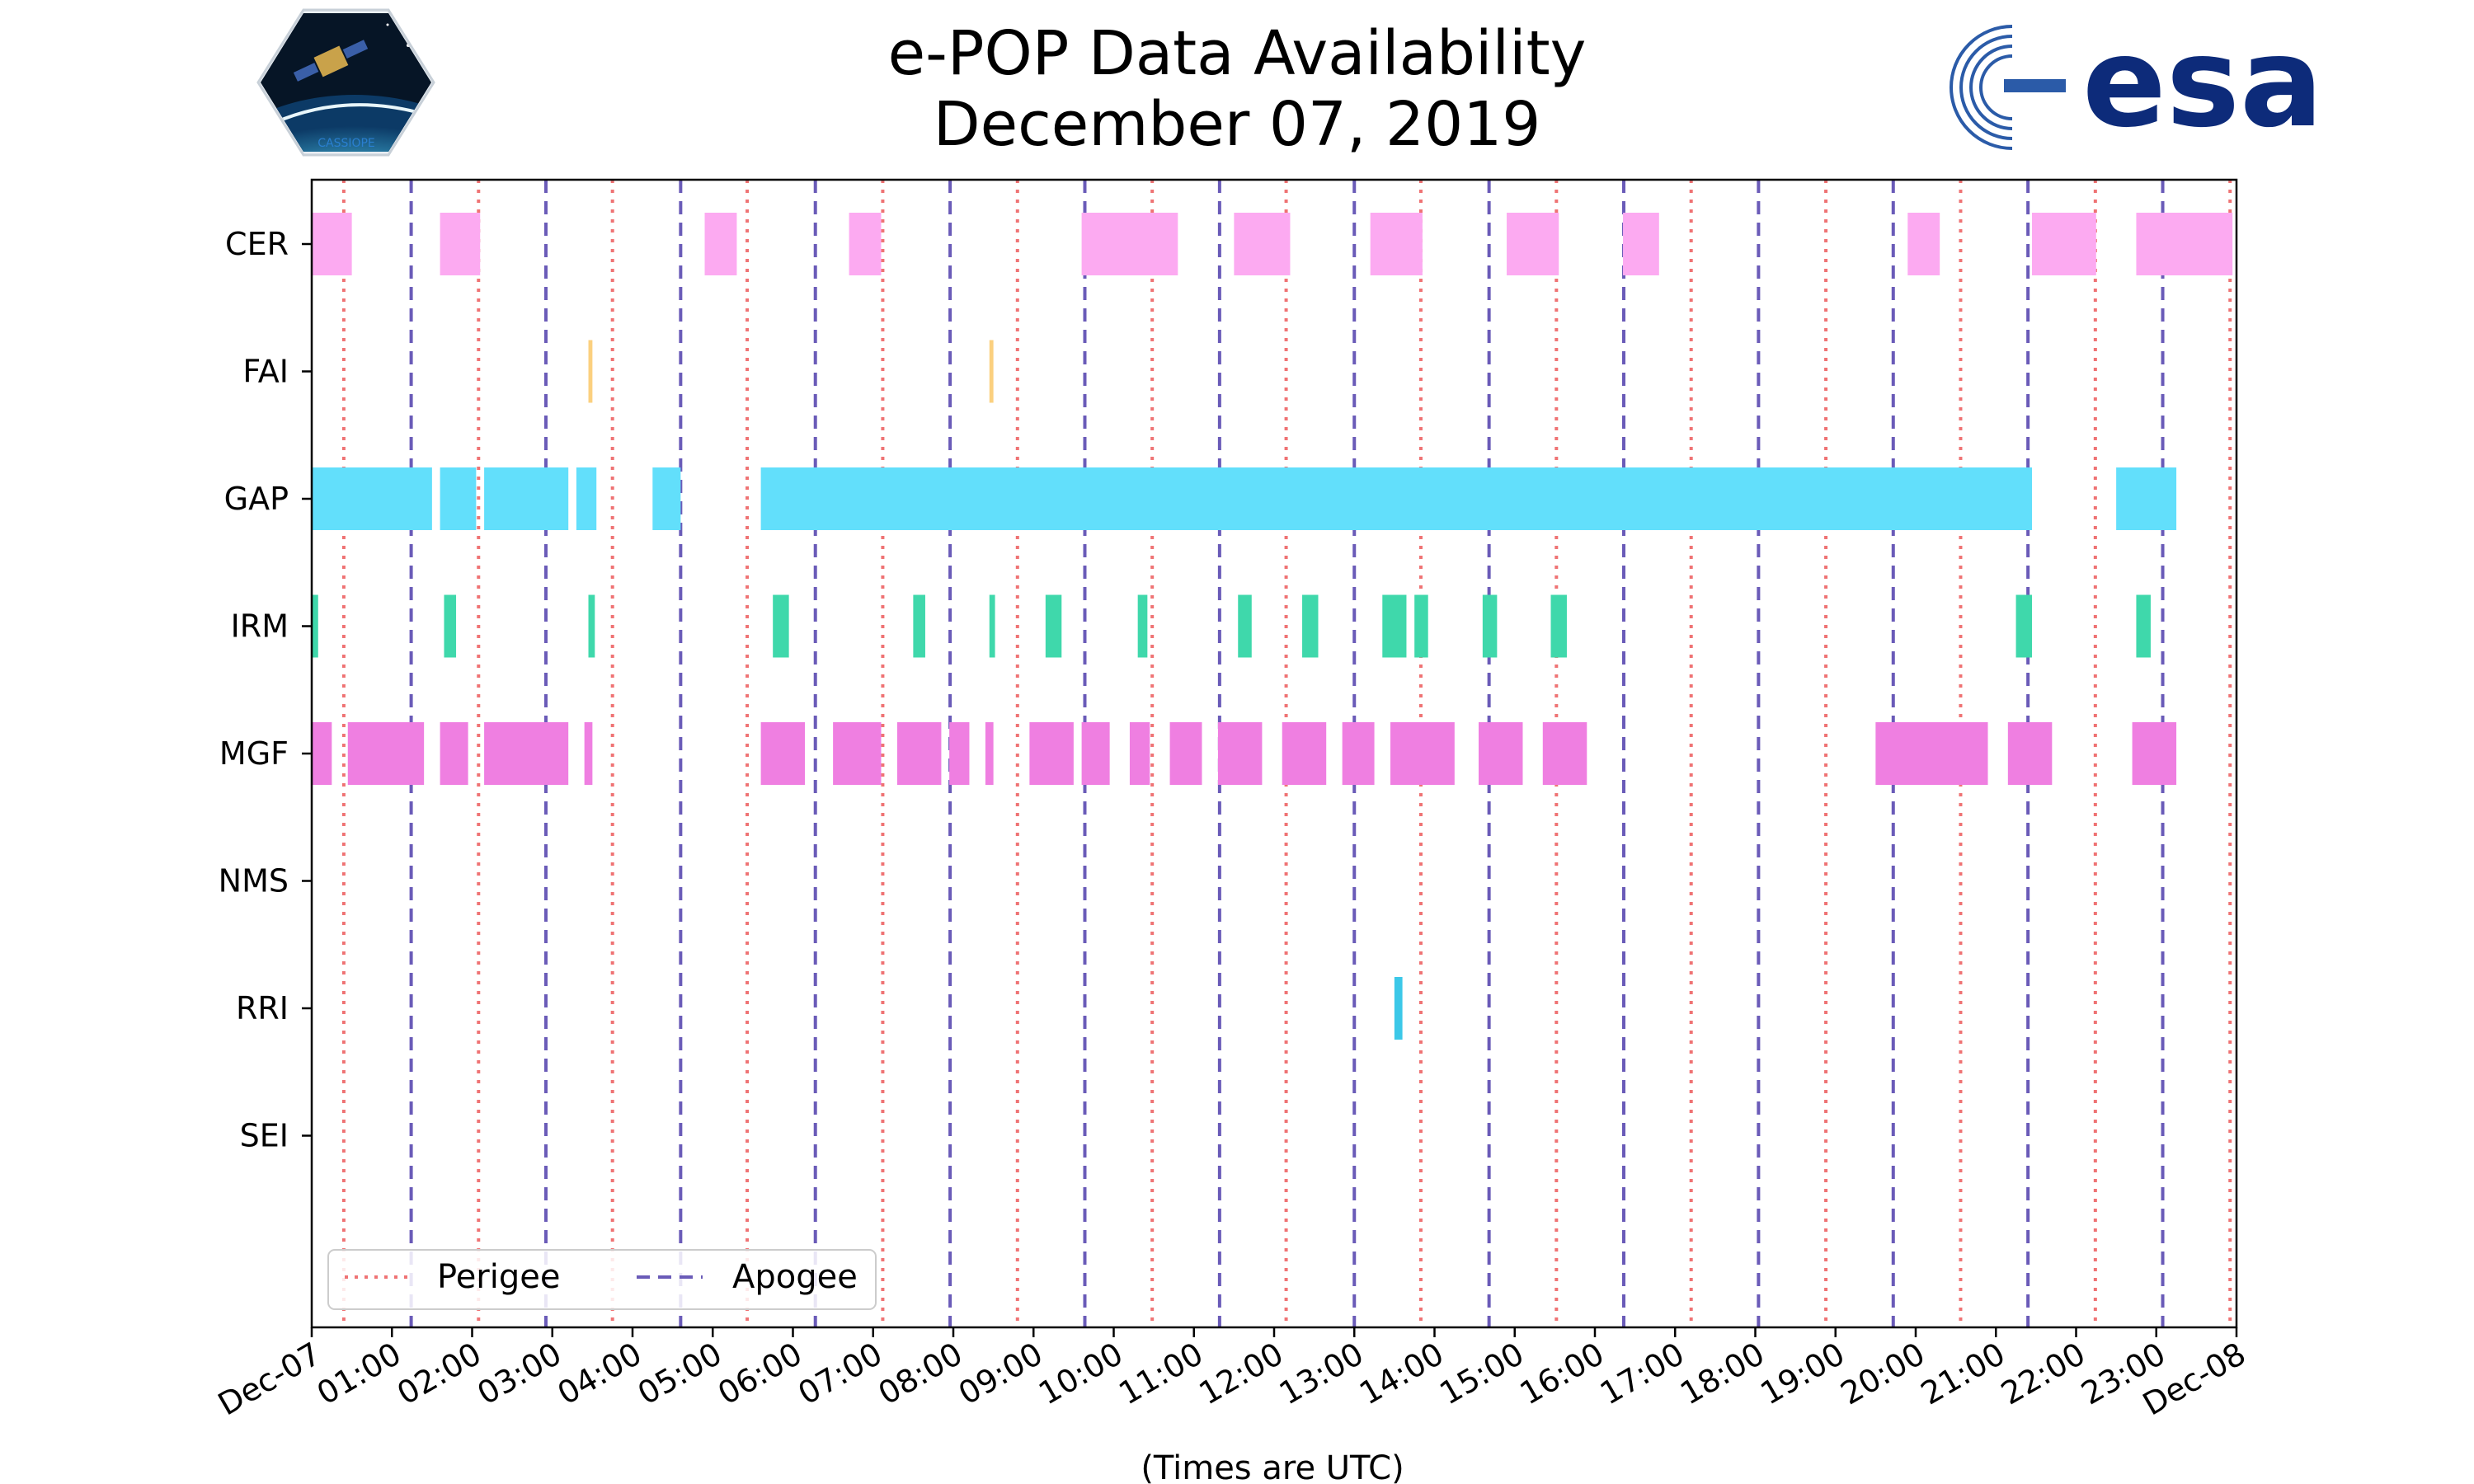 The width and height of the screenshot is (2474, 1484). What do you see at coordinates (1080, 1374) in the screenshot?
I see `x-tick-label: 10:00` at bounding box center [1080, 1374].